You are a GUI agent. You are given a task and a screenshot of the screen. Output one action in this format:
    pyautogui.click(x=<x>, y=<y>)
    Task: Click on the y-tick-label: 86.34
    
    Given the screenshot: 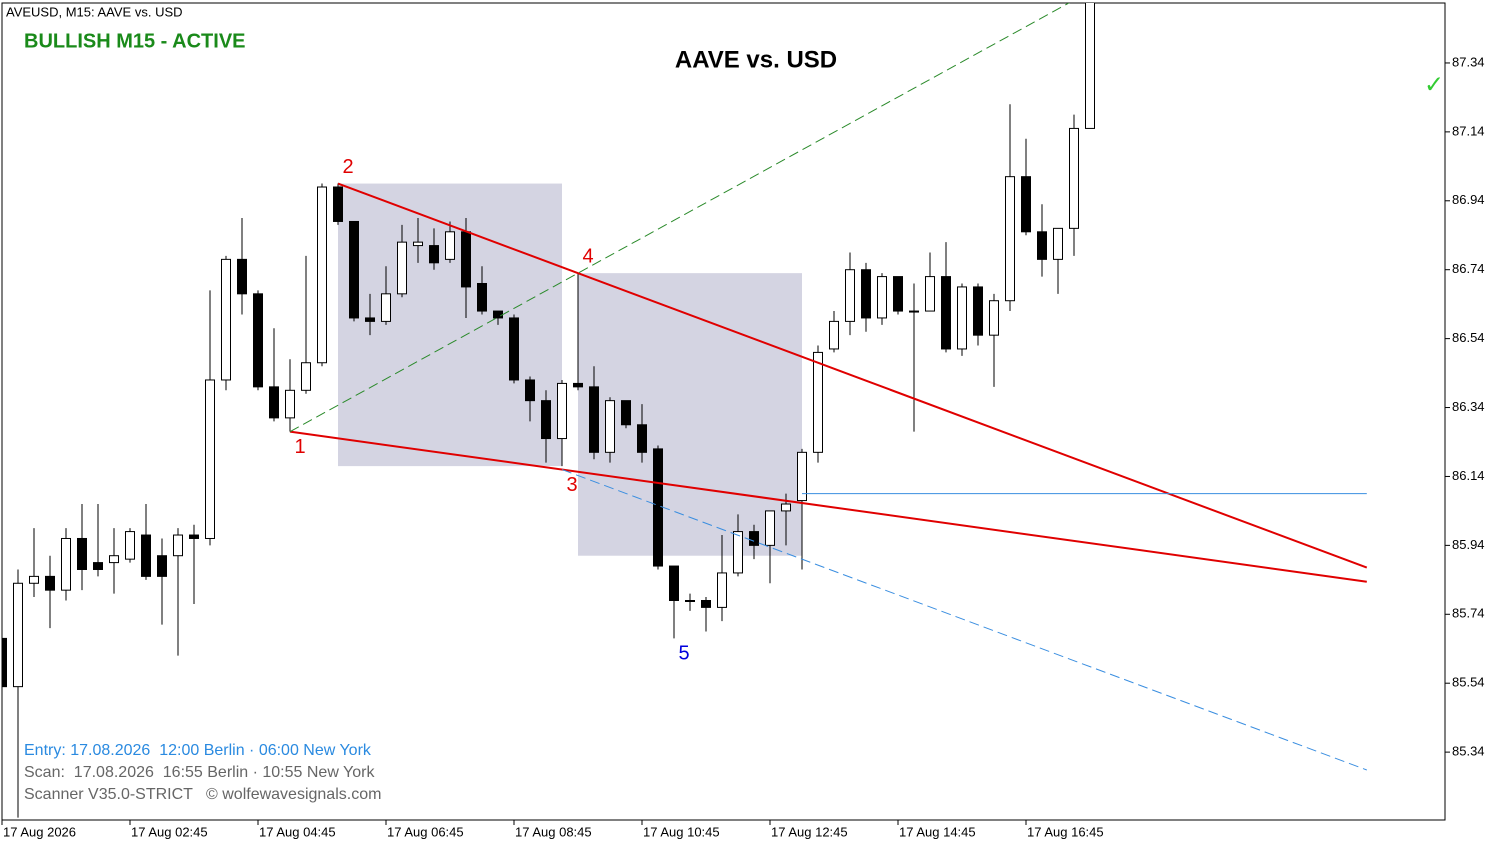 What is the action you would take?
    pyautogui.click(x=1468, y=406)
    